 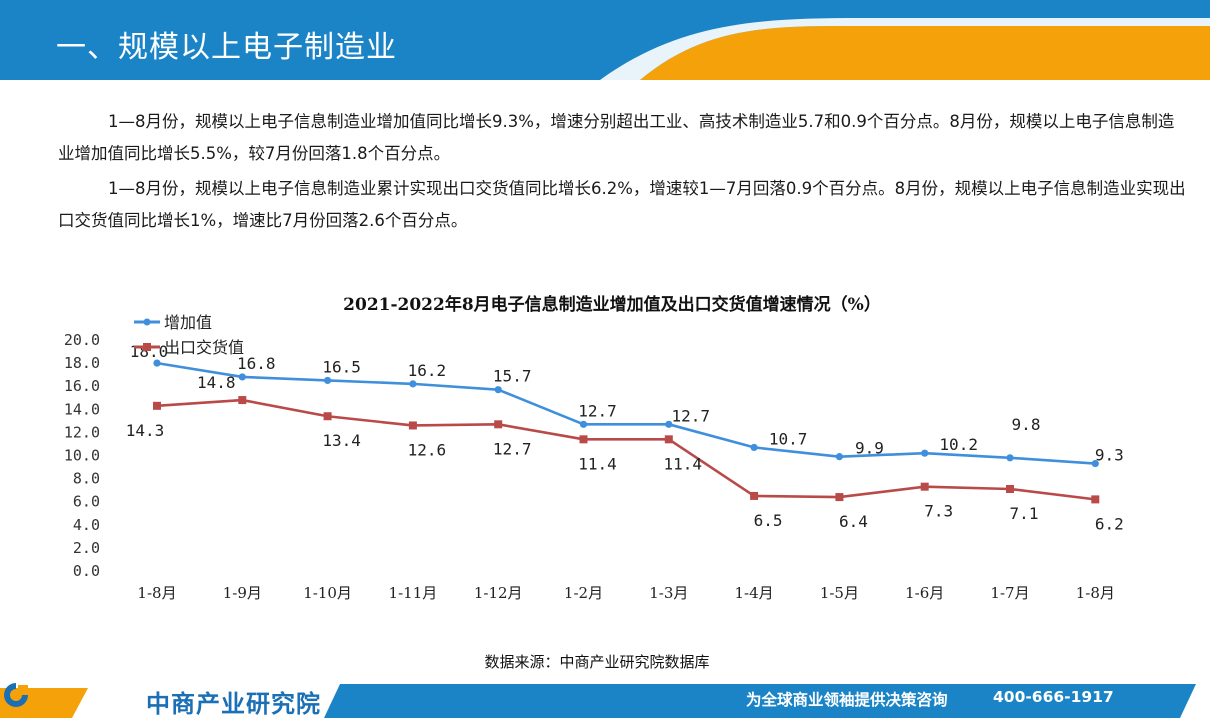 I want to click on data-label: 7.1, so click(x=1024, y=513).